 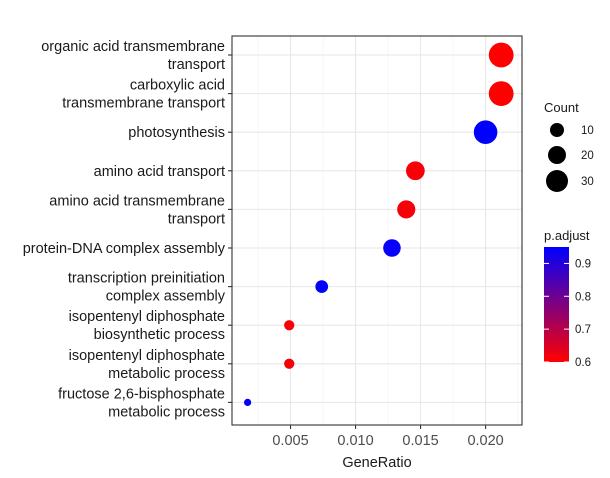 I want to click on x-tick-label: 0.005, so click(x=290, y=441).